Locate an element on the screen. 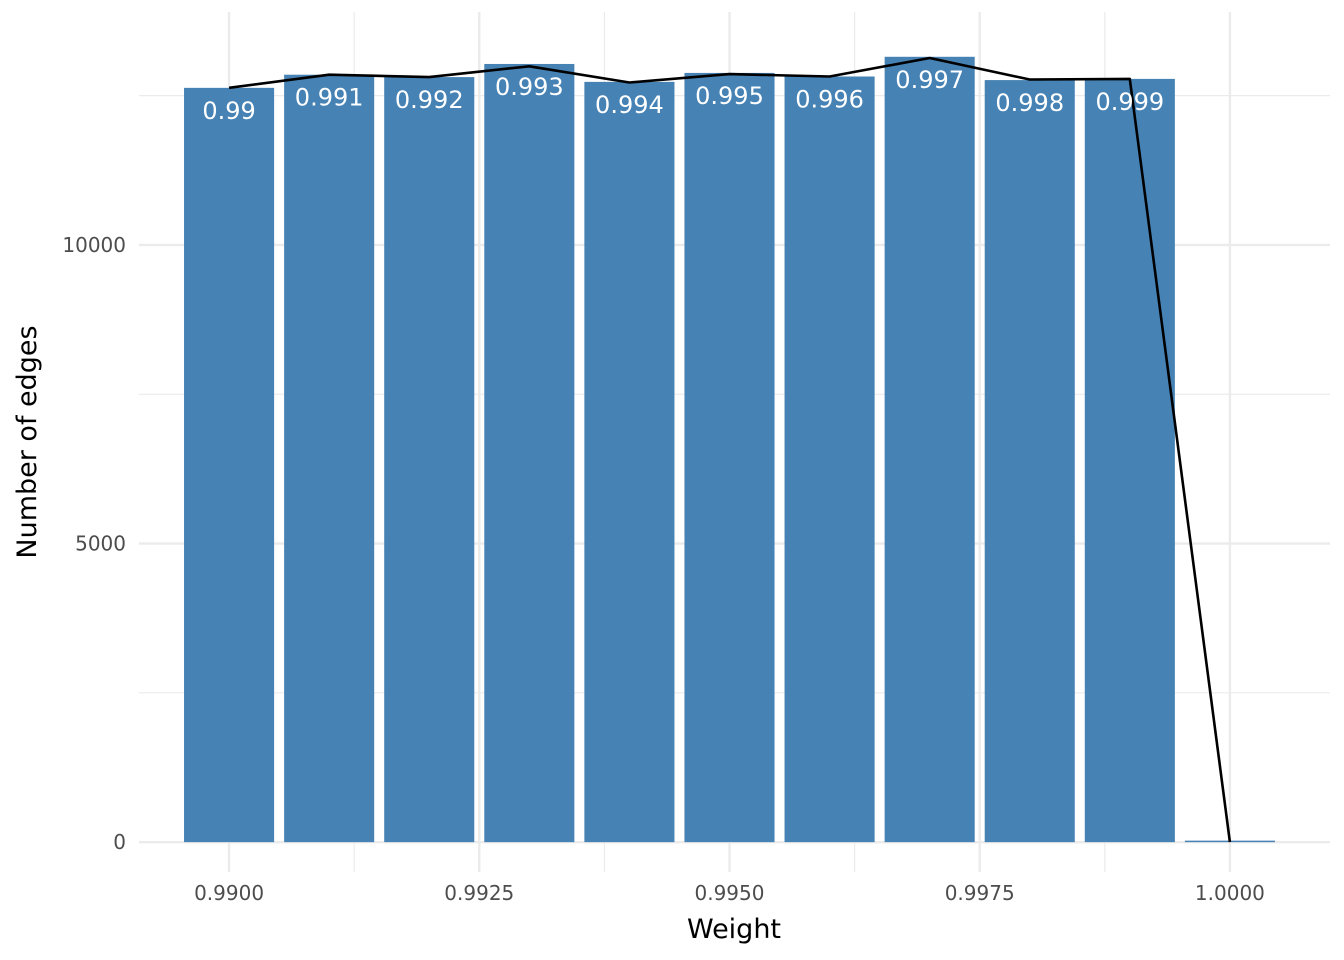  x-tick-label: 0.9925 is located at coordinates (479, 893).